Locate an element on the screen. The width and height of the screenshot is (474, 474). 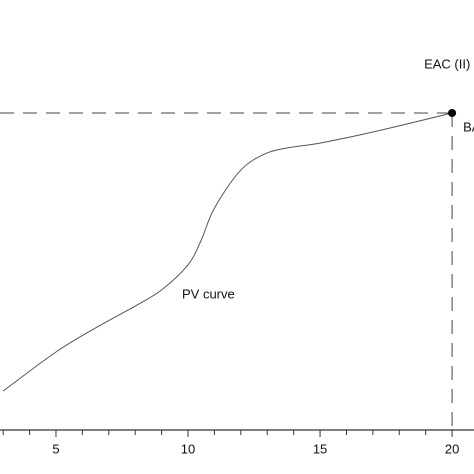
eac-point is located at coordinates (452, 113).